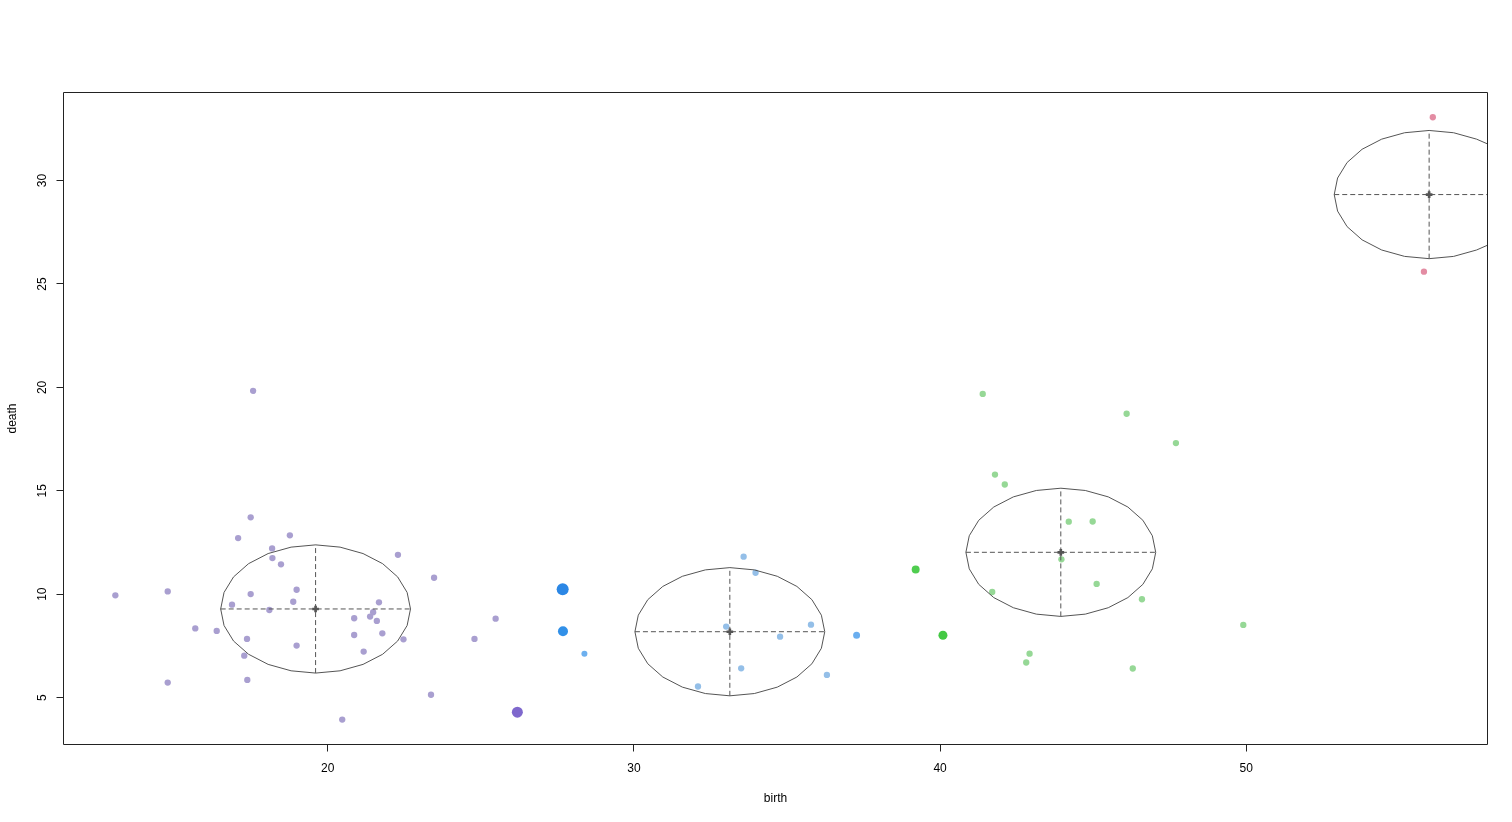 Image resolution: width=1512 pixels, height=822 pixels. Describe the element at coordinates (41, 387) in the screenshot. I see `y-tick-label: 20` at that location.